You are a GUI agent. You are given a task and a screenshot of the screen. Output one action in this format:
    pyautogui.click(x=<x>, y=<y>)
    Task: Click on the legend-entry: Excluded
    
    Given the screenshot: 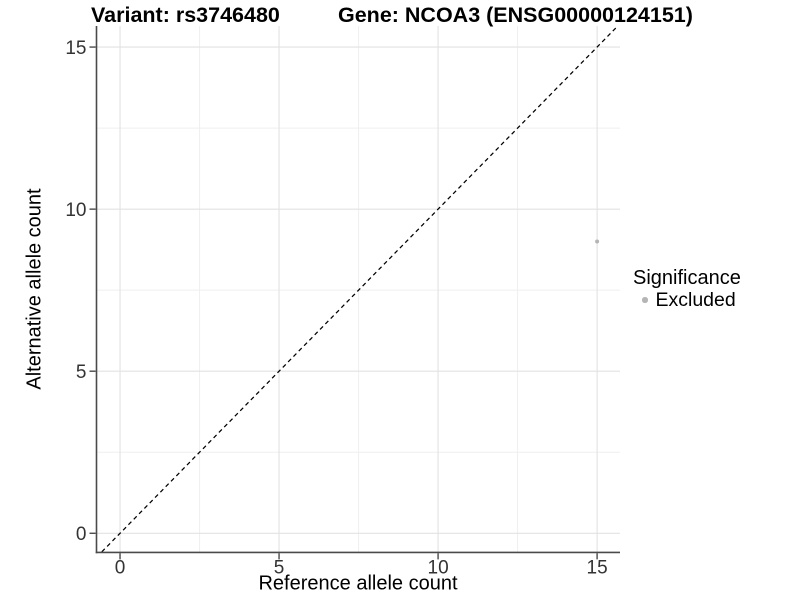 What is the action you would take?
    pyautogui.click(x=687, y=299)
    